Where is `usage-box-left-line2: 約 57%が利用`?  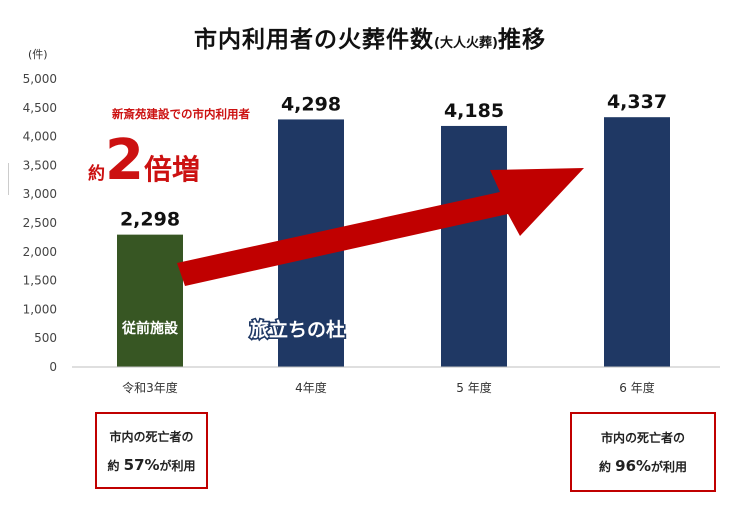 usage-box-left-line2: 約 57%が利用 is located at coordinates (151, 465).